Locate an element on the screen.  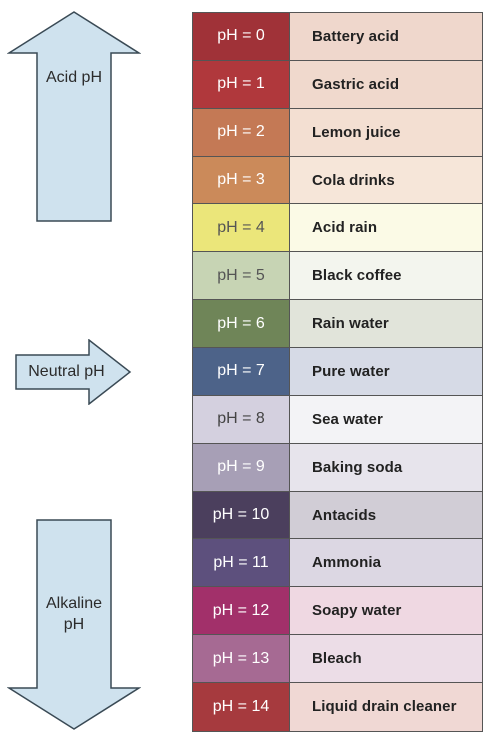
table-row: pH = 3 Cola drinks is located at coordinates (337, 180).